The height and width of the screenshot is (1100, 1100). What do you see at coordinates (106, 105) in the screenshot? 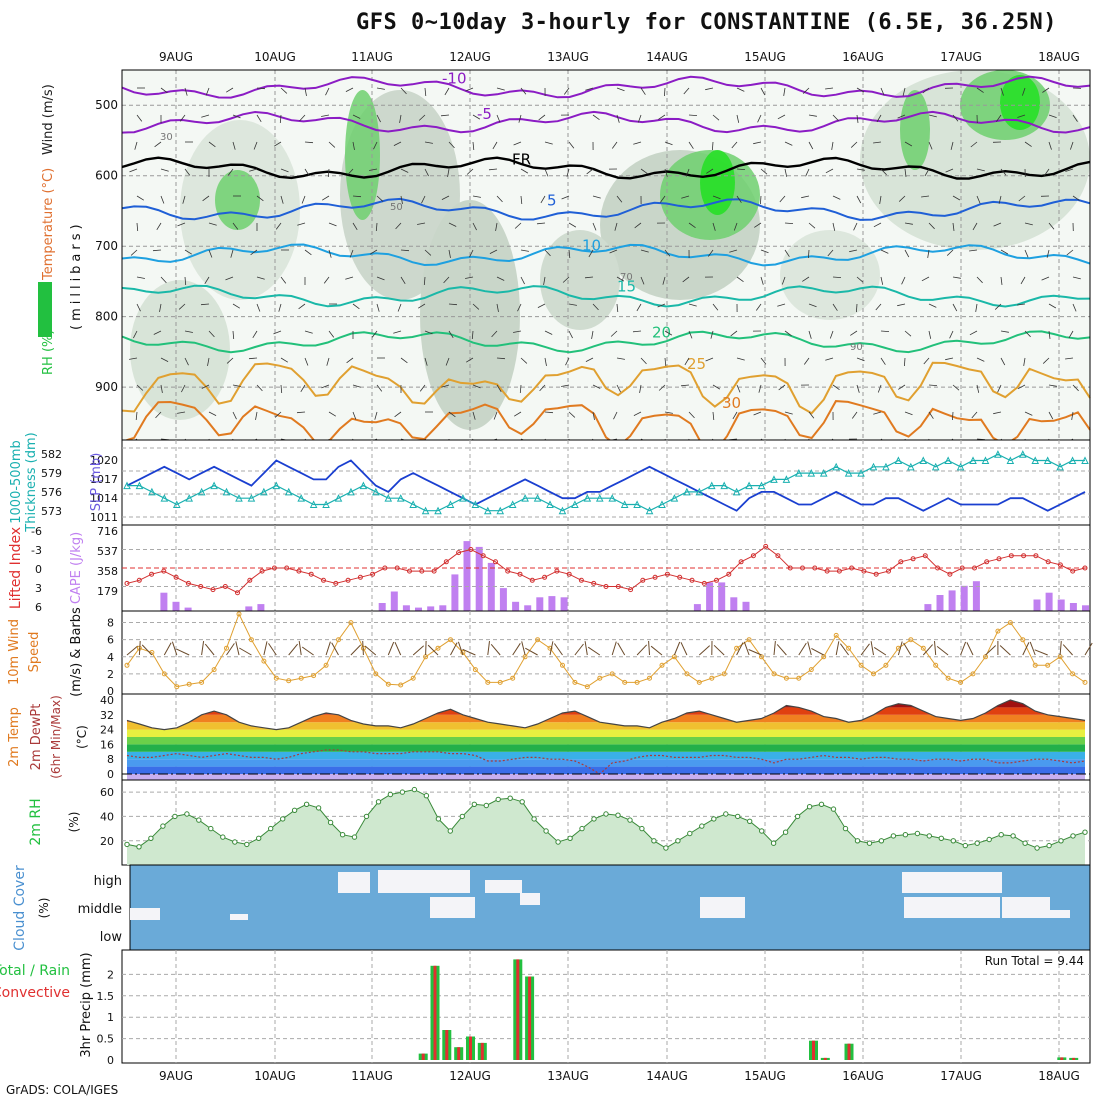
I see `pressure-tick-label: 500` at bounding box center [106, 105].